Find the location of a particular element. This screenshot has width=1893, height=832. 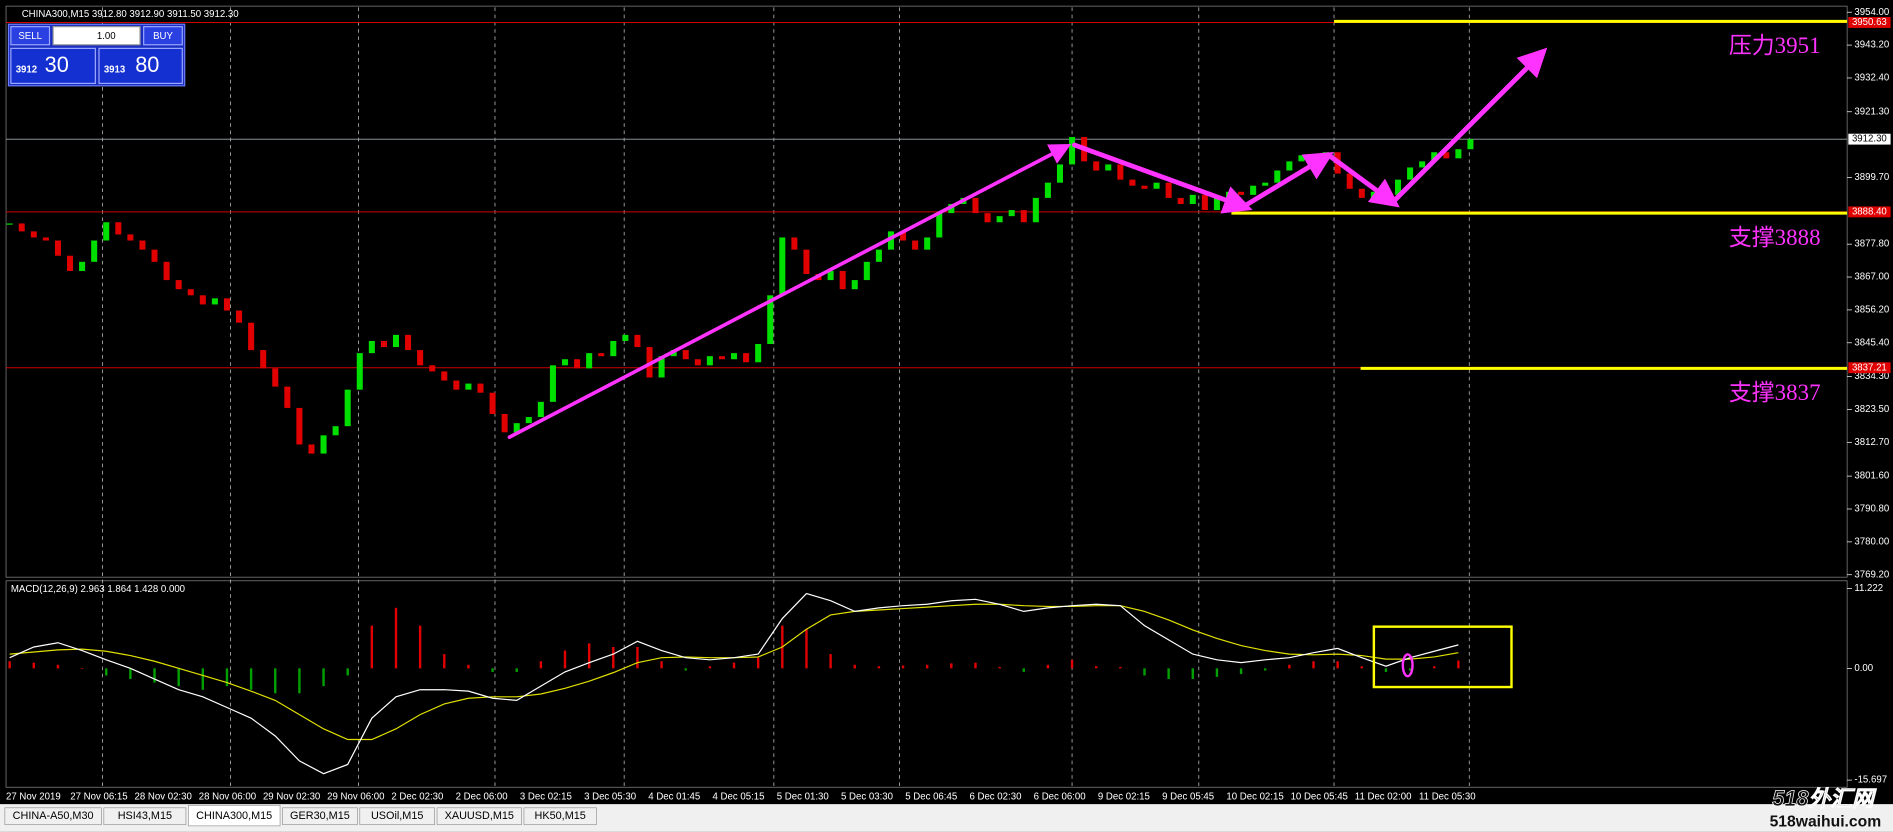

bid-box is located at coordinates (53, 66).